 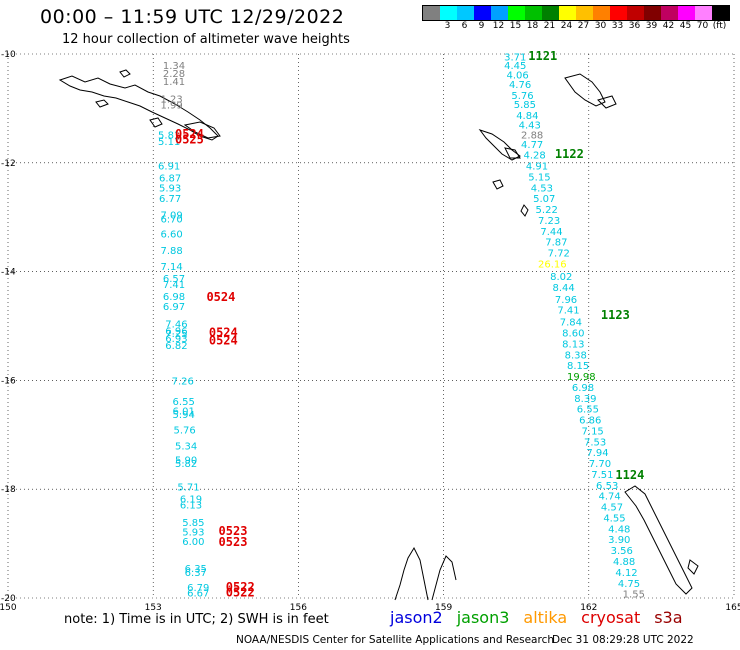 What do you see at coordinates (612, 508) in the screenshot?
I see `wave-height-value: 4.57` at bounding box center [612, 508].